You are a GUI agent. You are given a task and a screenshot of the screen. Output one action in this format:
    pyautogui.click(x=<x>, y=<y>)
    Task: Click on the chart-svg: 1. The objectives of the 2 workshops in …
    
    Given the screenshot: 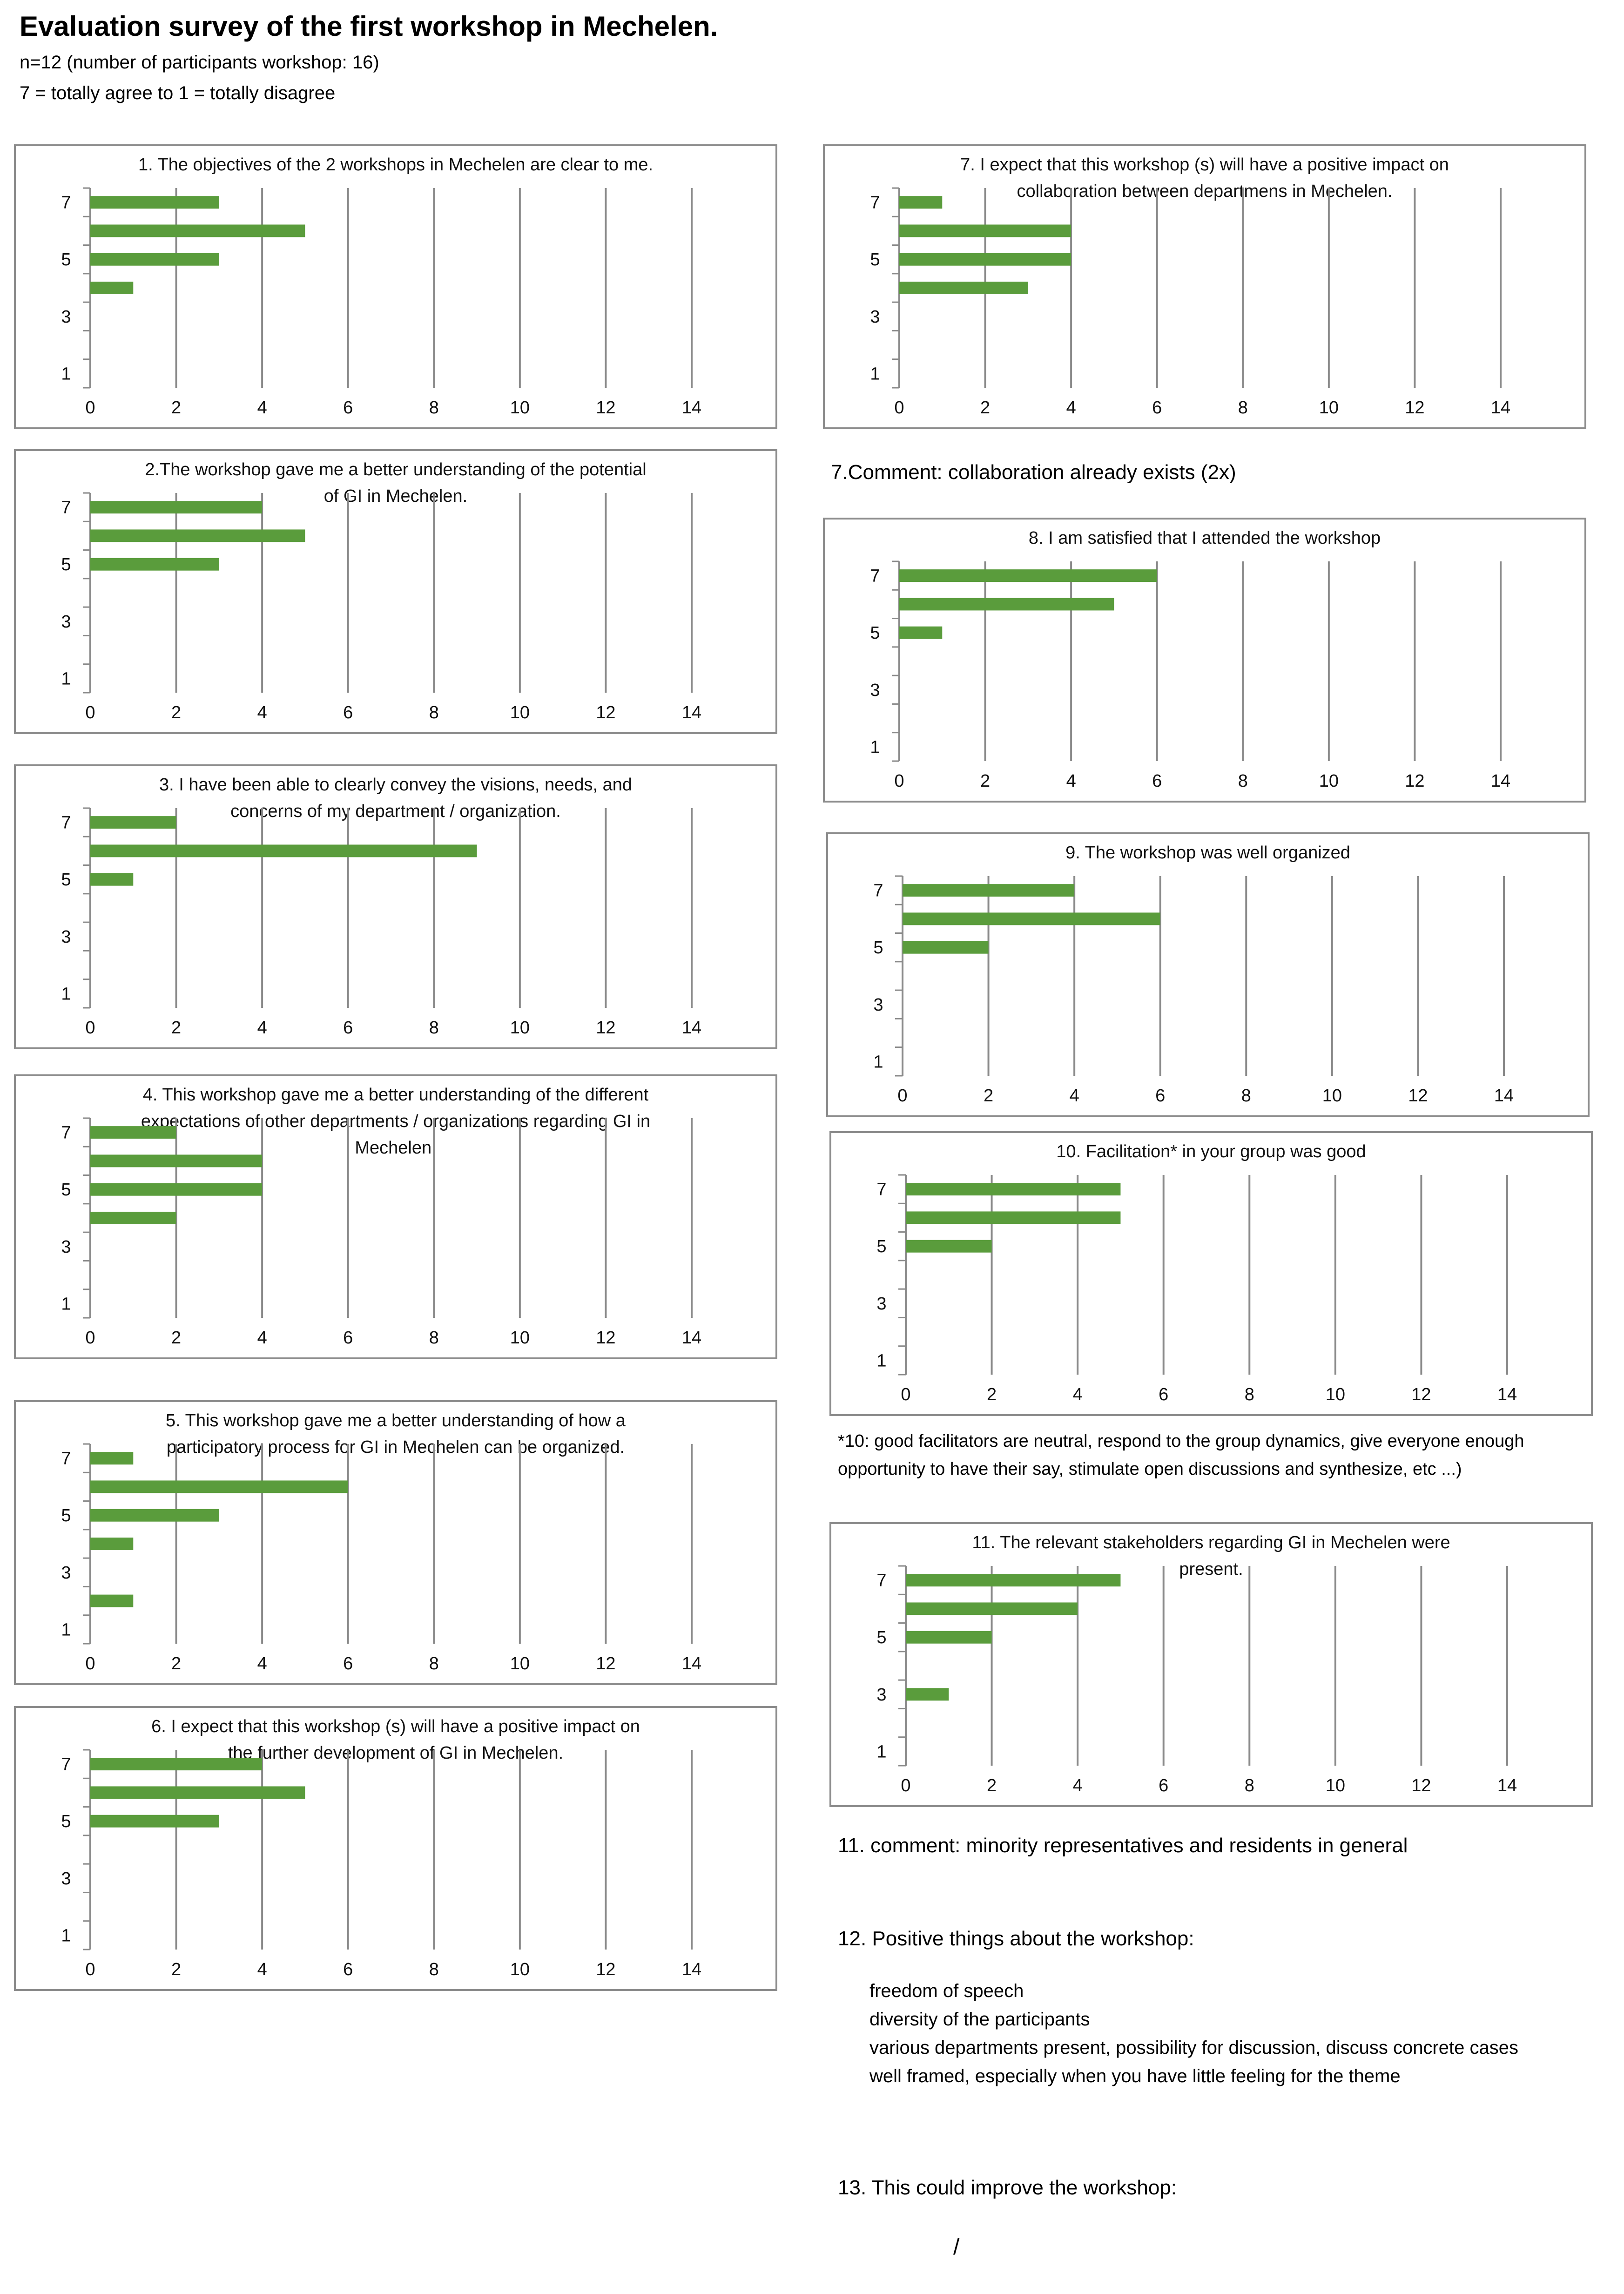 What is the action you would take?
    pyautogui.click(x=381, y=286)
    